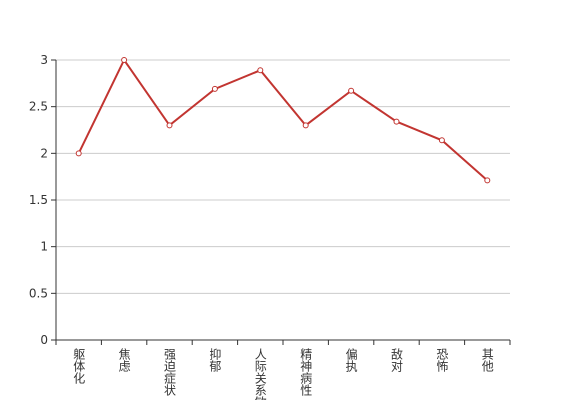 Image resolution: width=567 pixels, height=400 pixels. Describe the element at coordinates (306, 372) in the screenshot. I see `x-tick-label: 精神病性` at that location.